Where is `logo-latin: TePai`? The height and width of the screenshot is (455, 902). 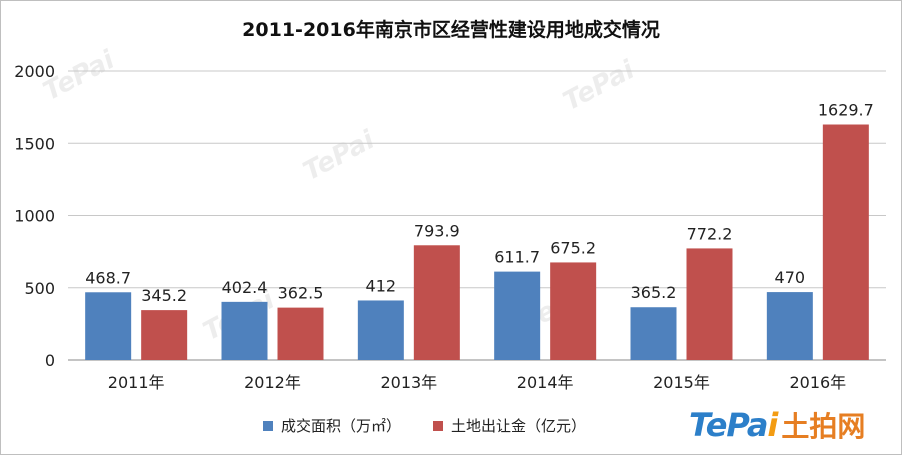 logo-latin: TePai is located at coordinates (733, 425).